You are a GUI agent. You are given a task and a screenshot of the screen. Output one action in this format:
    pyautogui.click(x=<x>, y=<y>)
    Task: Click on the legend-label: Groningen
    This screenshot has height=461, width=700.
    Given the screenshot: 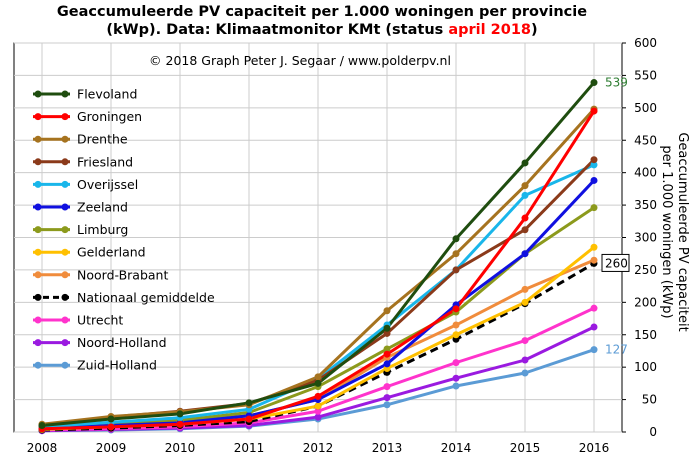 What is the action you would take?
    pyautogui.click(x=109, y=116)
    